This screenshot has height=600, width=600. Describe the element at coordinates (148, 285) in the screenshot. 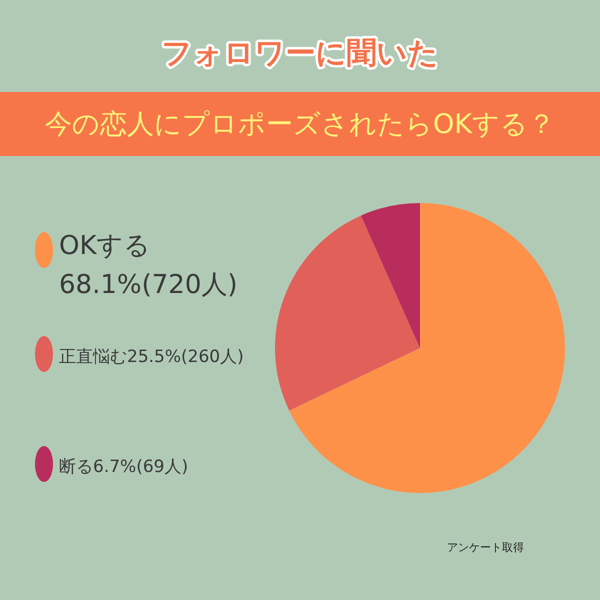

I see `data-label: 68.1%(720人)` at that location.